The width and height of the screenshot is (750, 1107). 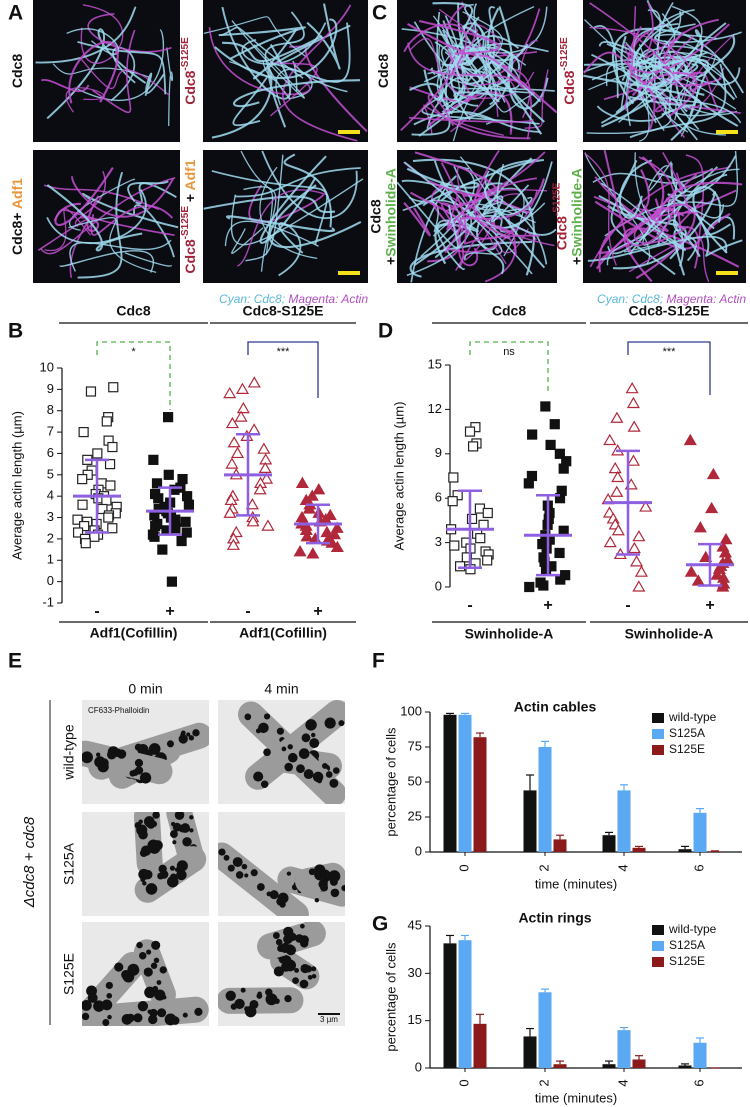 I want to click on y-tick-label: 75, so click(x=415, y=745).